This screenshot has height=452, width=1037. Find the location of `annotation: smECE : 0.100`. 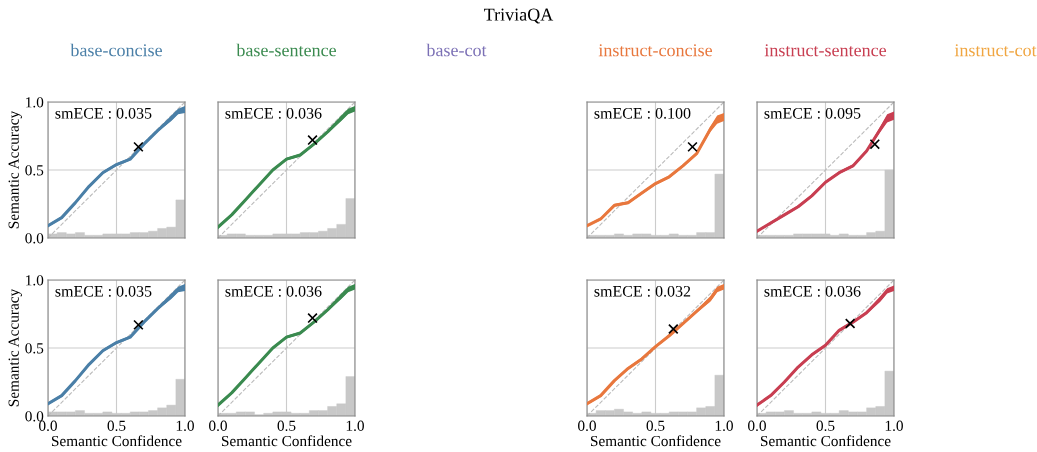

annotation: smECE : 0.100 is located at coordinates (642, 113).